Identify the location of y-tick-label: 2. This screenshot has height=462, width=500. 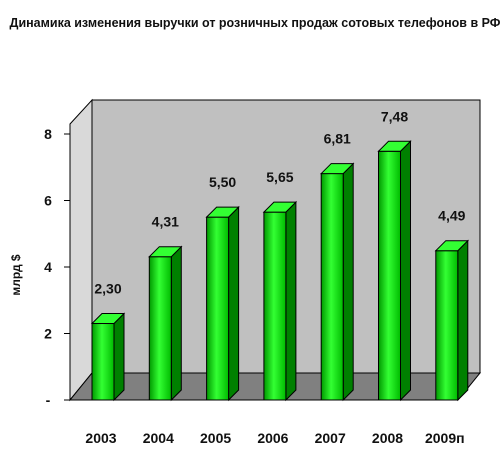
(48, 334).